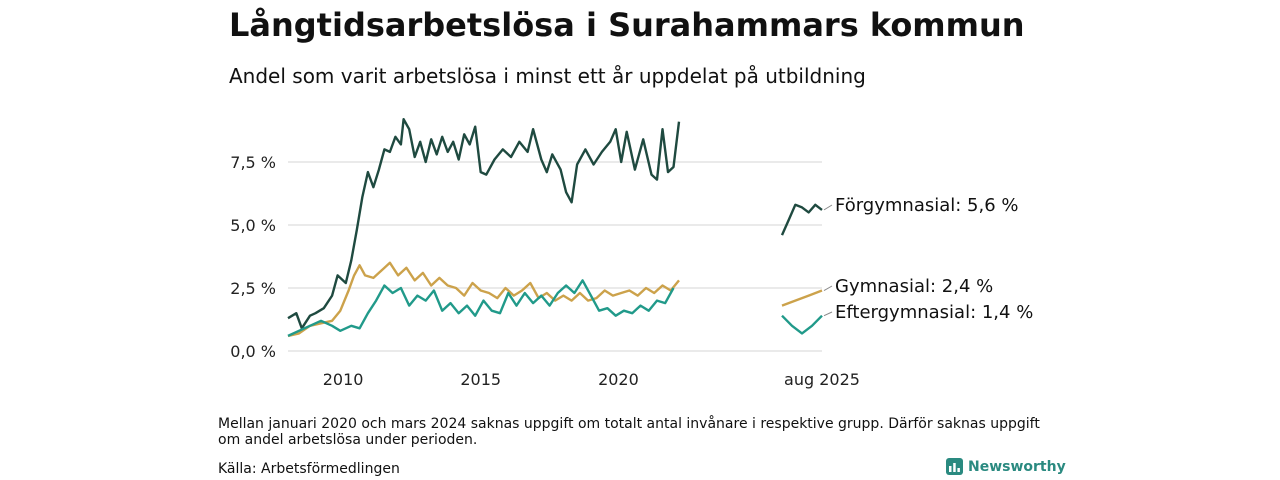  I want to click on series-line-förgymnasial, so click(484, 224).